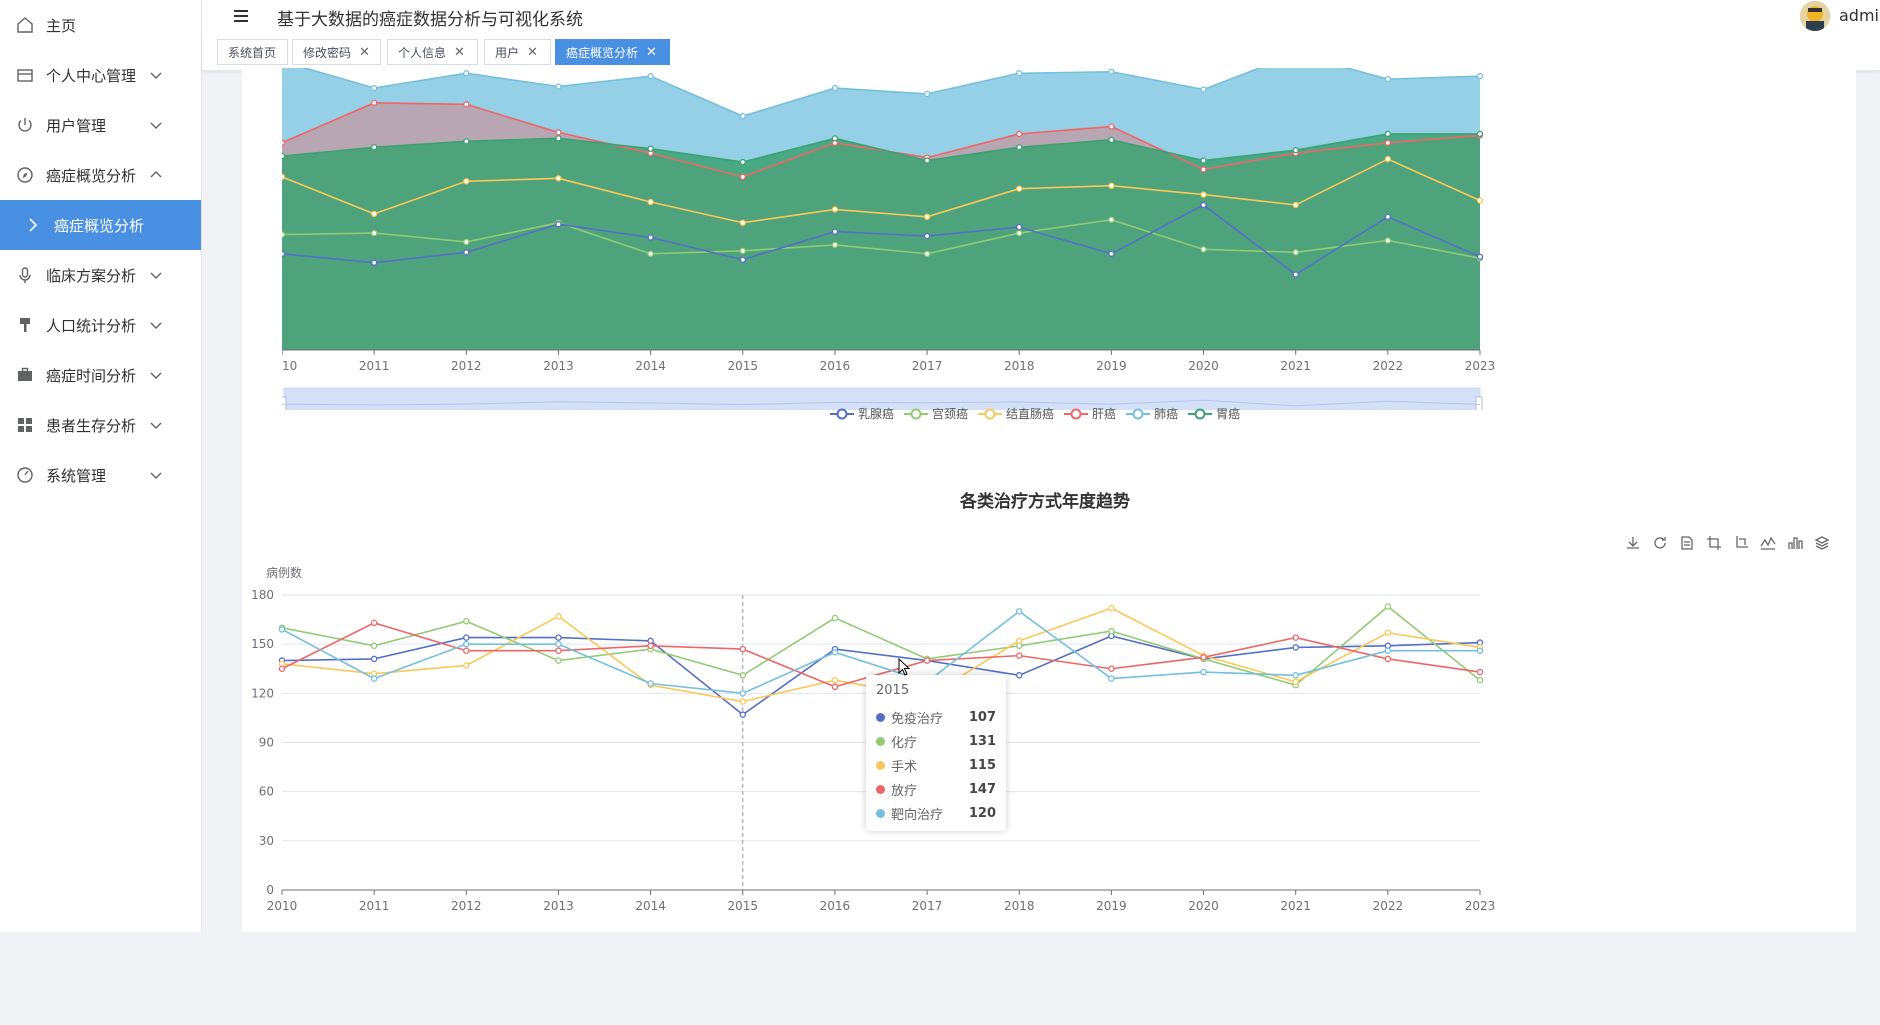 This screenshot has width=1880, height=1025. What do you see at coordinates (1041, 52) in the screenshot?
I see `tabs-bar: 系统首页 修改密码 ✕ 个人信息 ✕ 用户 ✕ 癌症概览分析 ✕` at bounding box center [1041, 52].